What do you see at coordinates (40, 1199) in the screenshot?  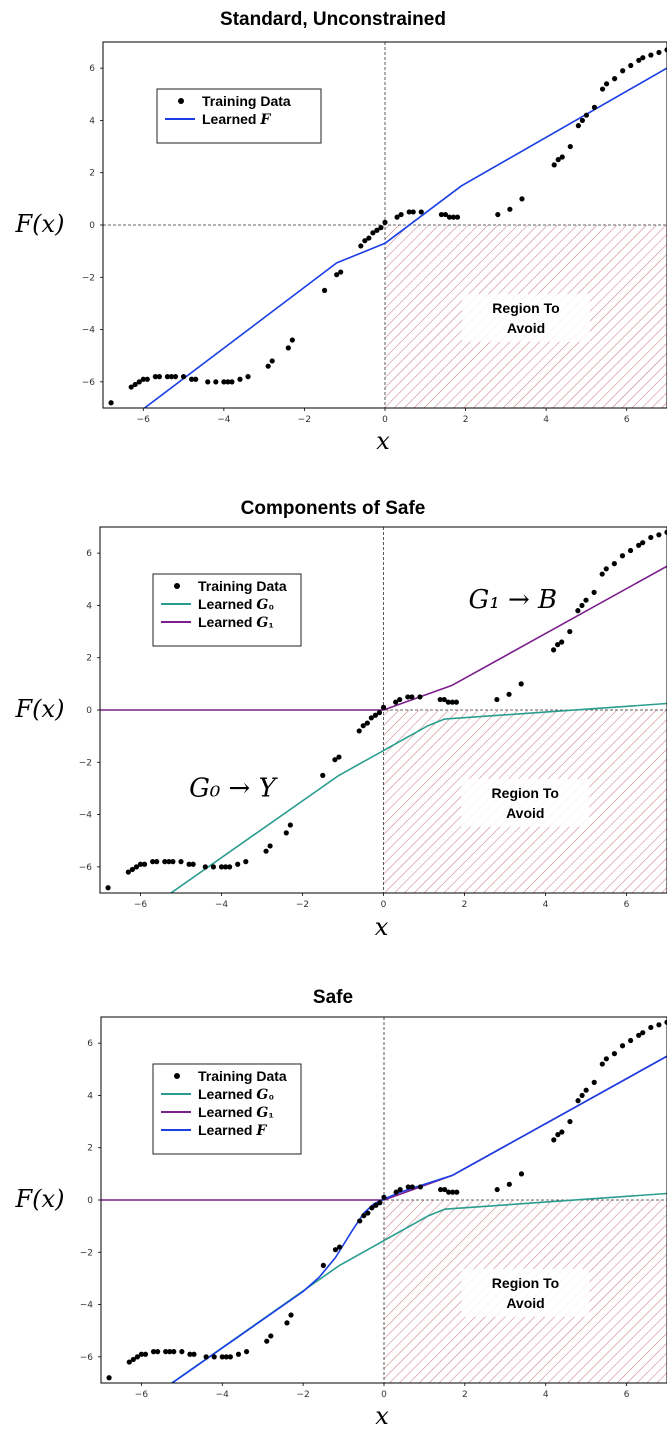 I see `y-axis-label: F(x)` at bounding box center [40, 1199].